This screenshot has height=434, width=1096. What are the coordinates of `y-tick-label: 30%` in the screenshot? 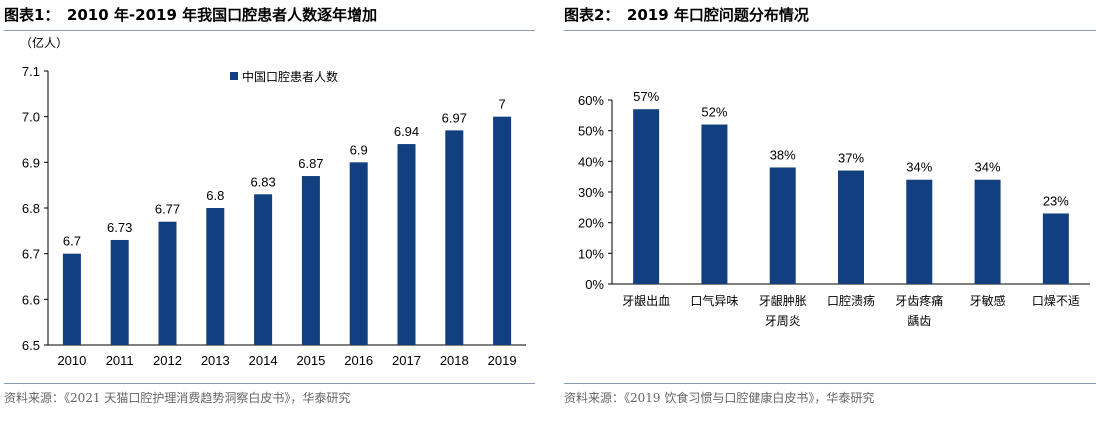 It's located at (591, 192).